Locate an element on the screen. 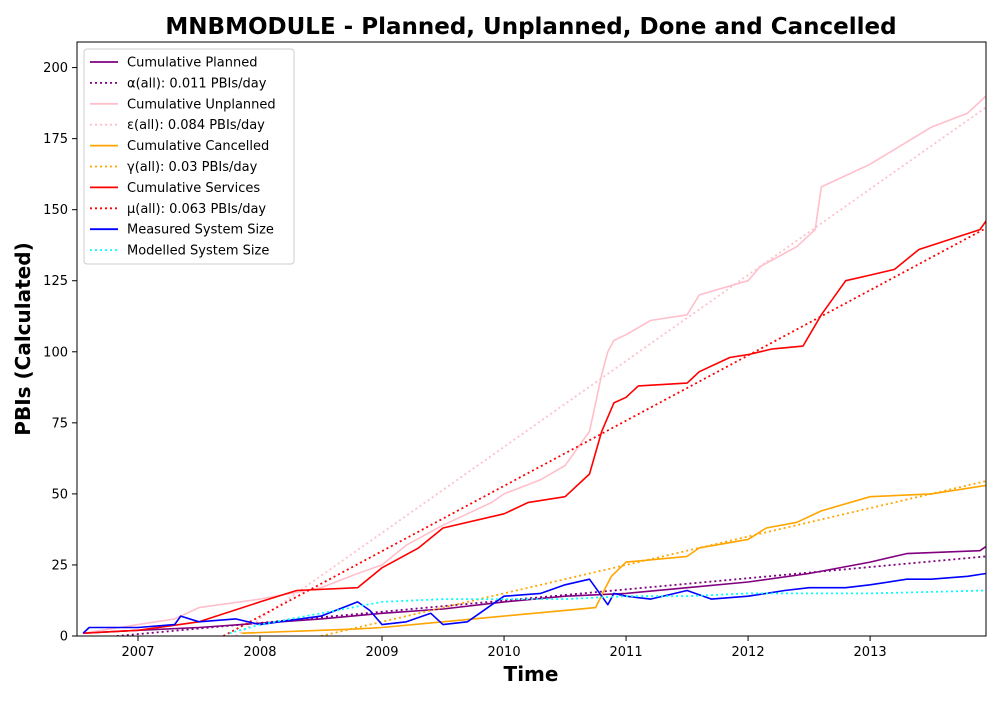 This screenshot has height=704, width=1000. x-tick-label: 2009 is located at coordinates (381, 652).